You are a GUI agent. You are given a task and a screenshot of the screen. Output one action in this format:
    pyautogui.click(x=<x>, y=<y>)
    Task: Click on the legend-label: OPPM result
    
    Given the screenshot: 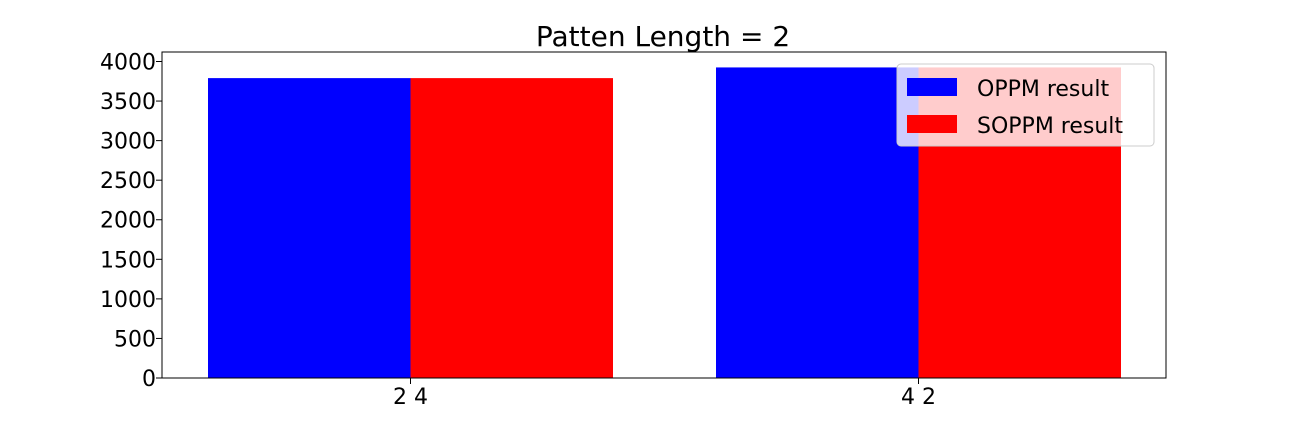 What is the action you would take?
    pyautogui.click(x=1043, y=89)
    